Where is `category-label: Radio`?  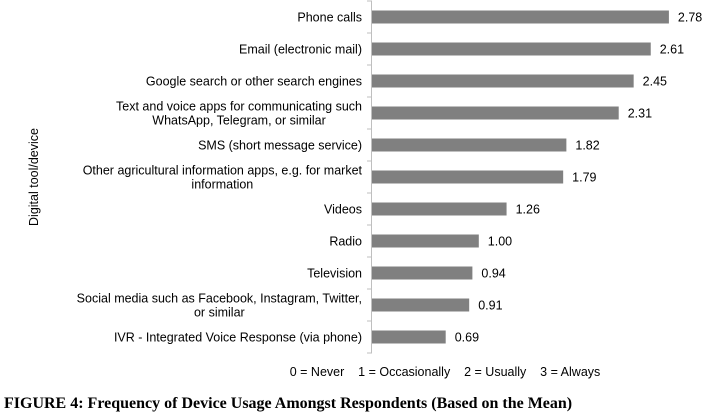 category-label: Radio is located at coordinates (345, 242).